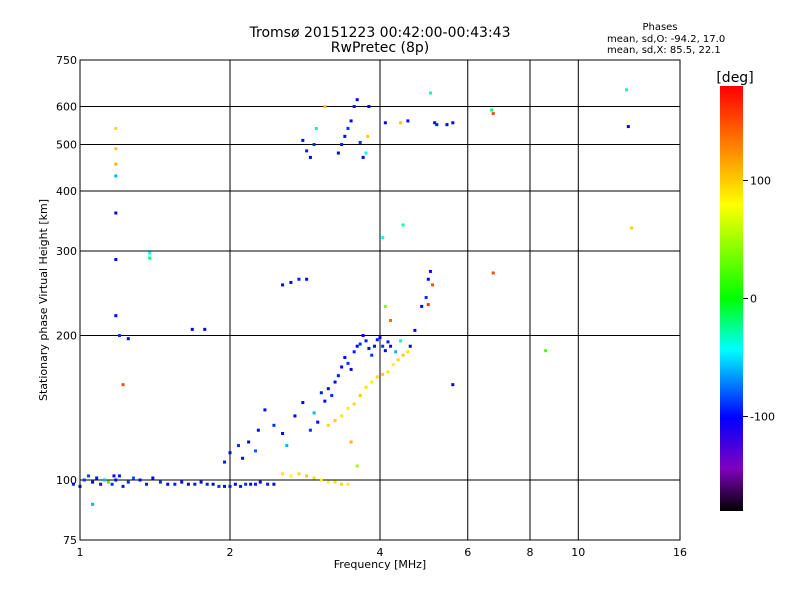  Describe the element at coordinates (230, 552) in the screenshot. I see `x-tick-label: 2` at that location.